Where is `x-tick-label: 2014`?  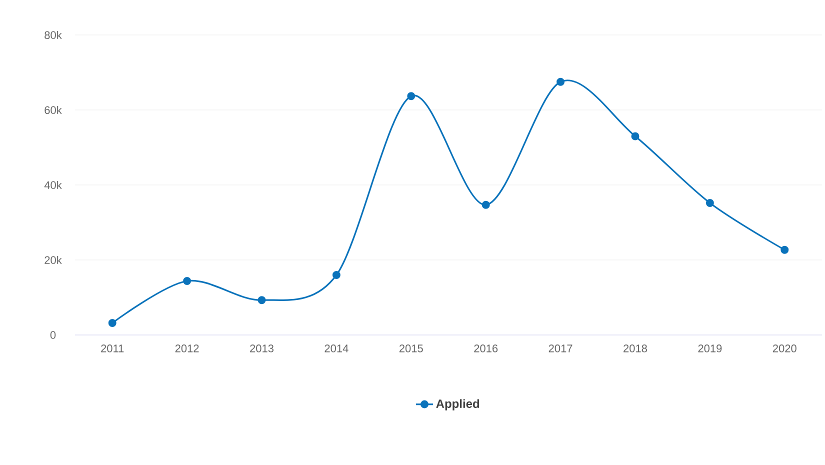
x-tick-label: 2014 is located at coordinates (336, 348).